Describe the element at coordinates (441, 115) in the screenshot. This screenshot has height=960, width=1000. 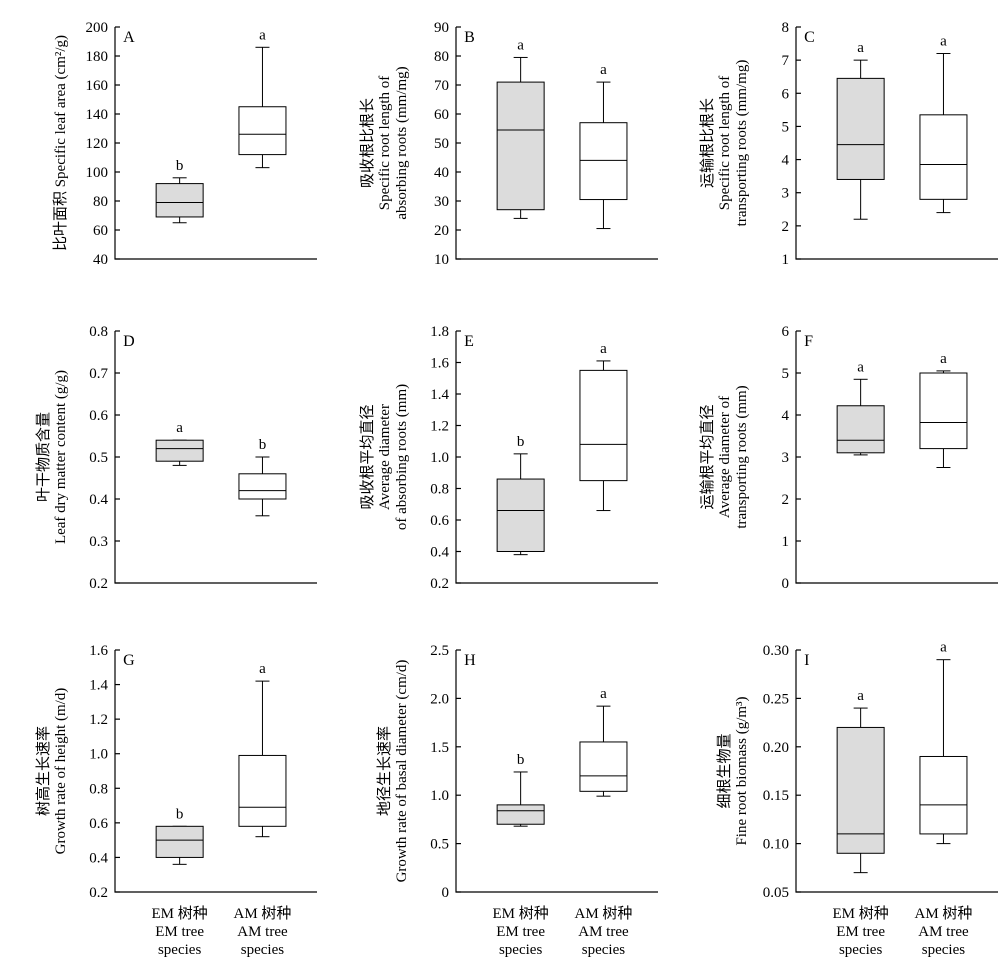
I see `y-tick-label: 60` at that location.